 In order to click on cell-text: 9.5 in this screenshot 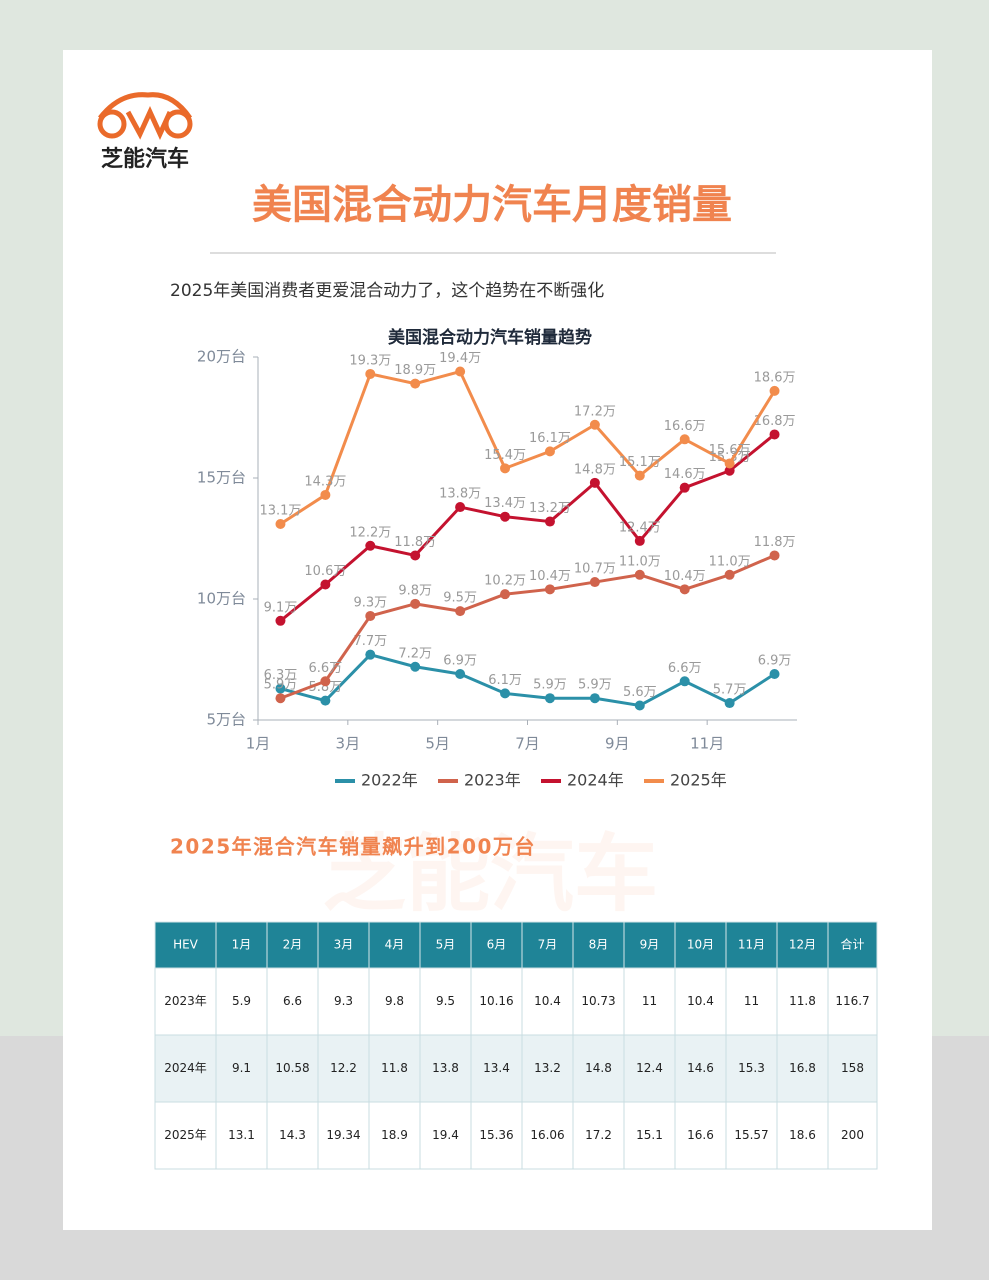, I will do `click(445, 1001)`.